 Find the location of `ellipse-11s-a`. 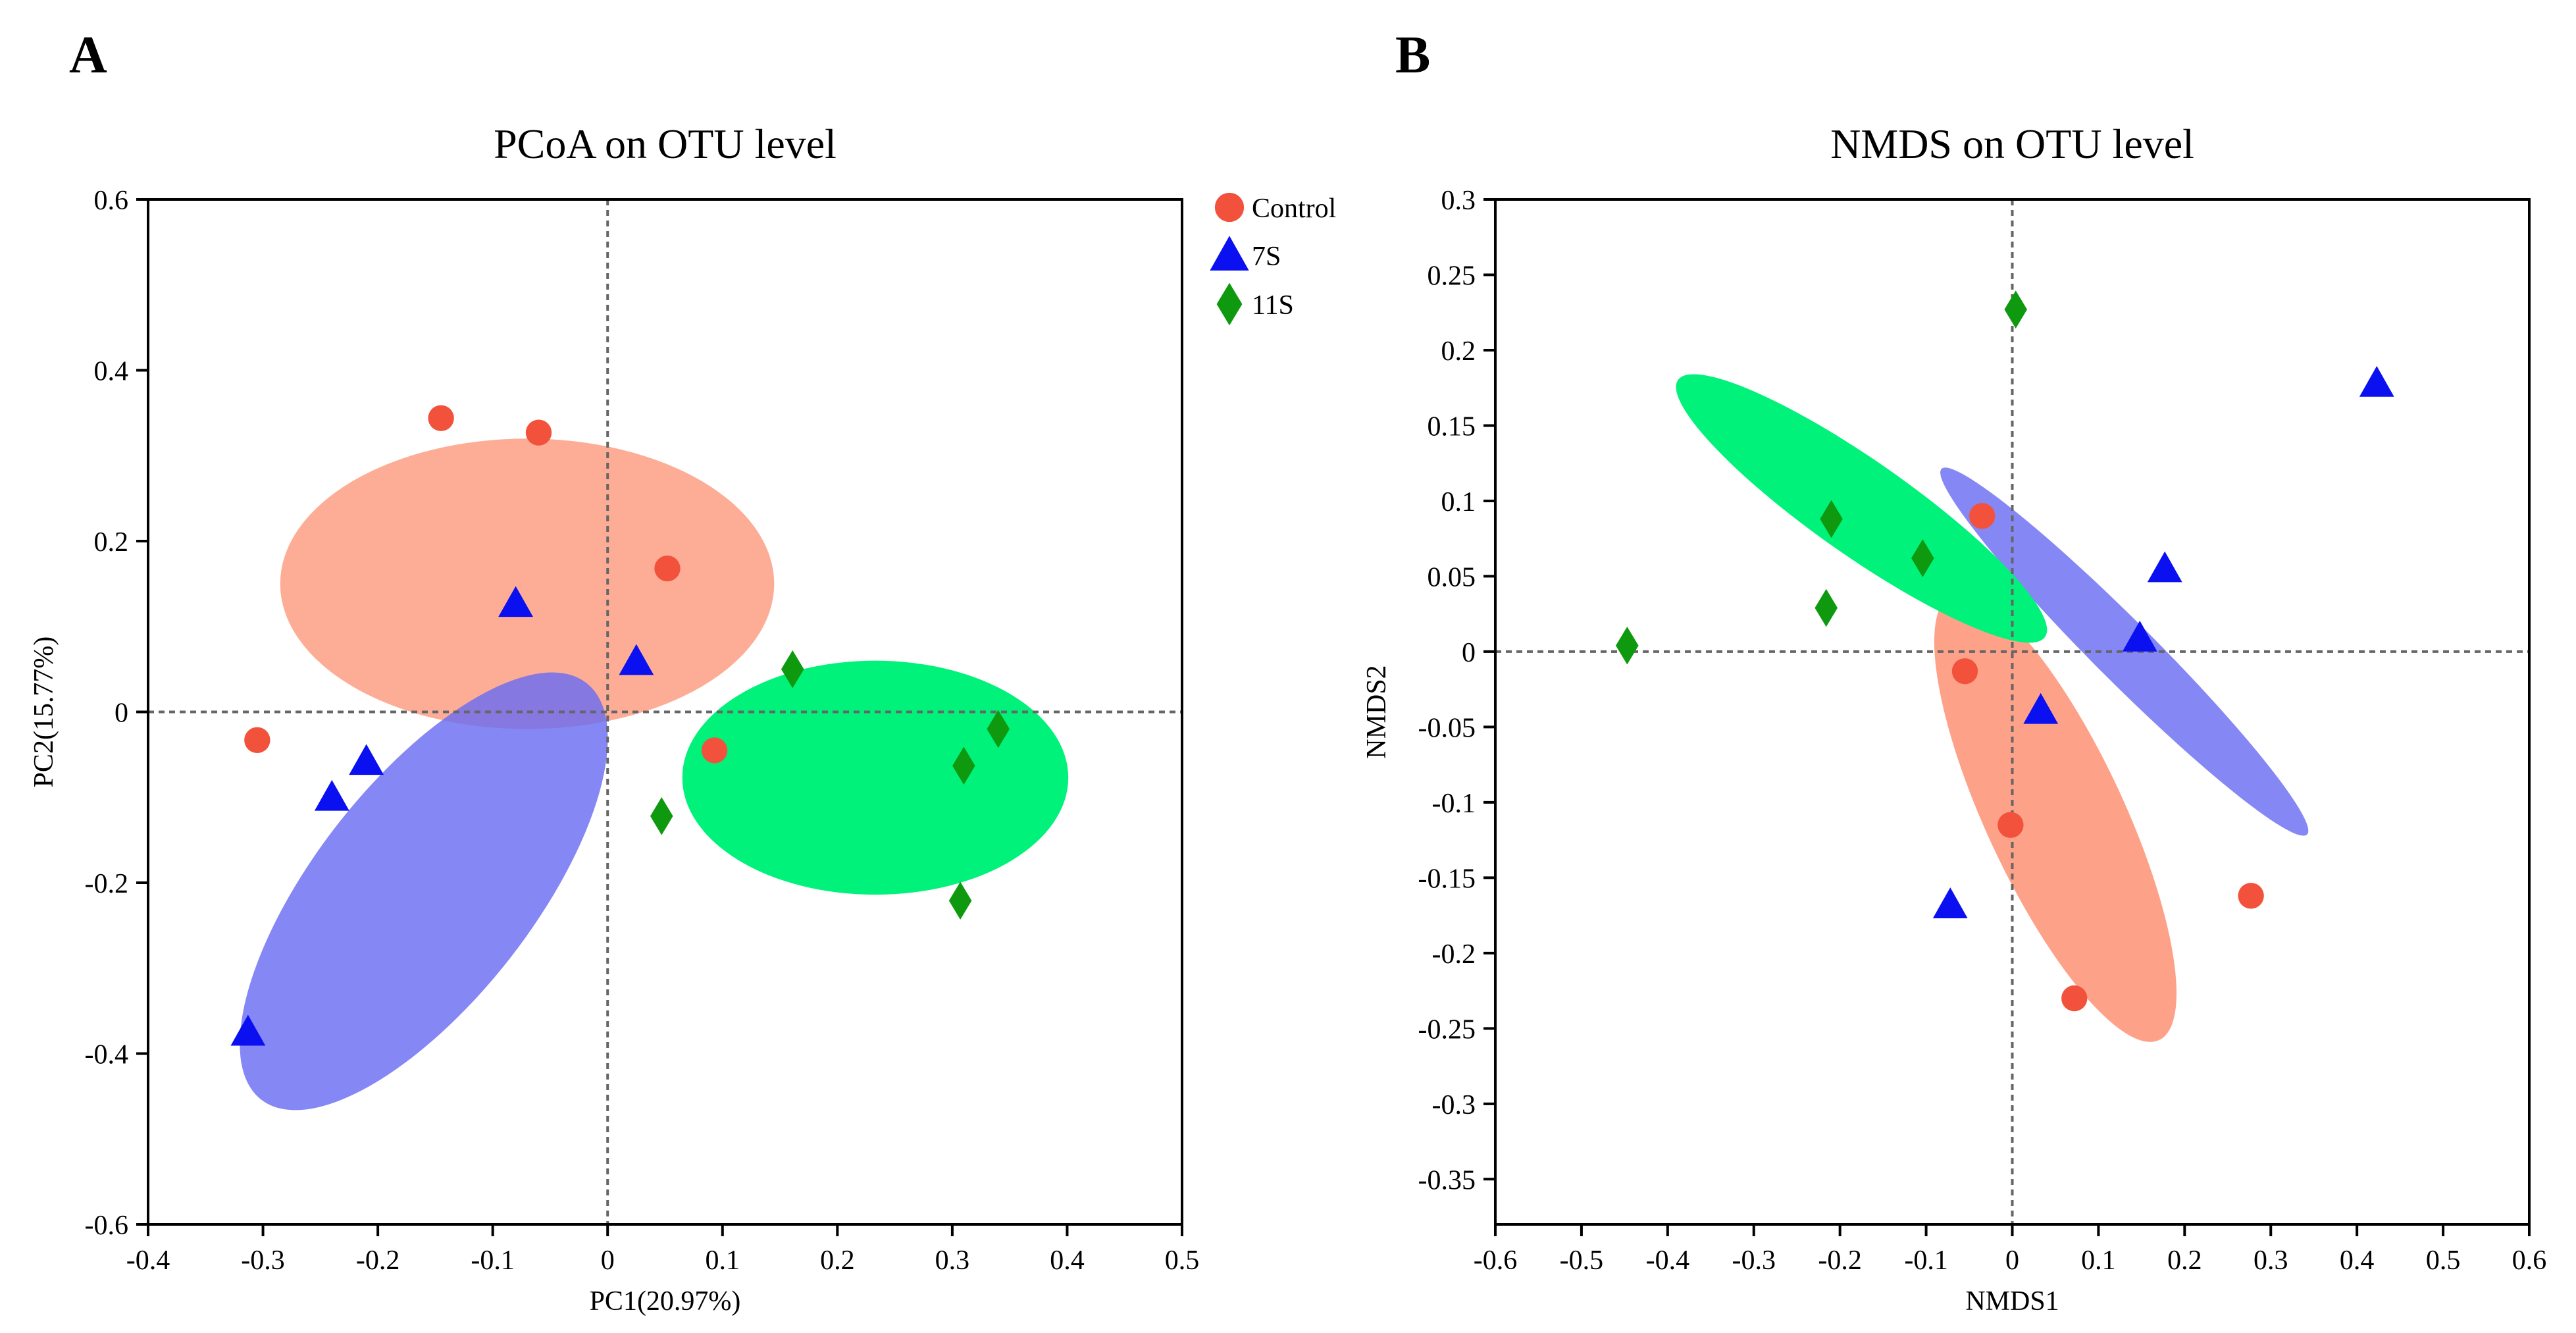

ellipse-11s-a is located at coordinates (875, 777).